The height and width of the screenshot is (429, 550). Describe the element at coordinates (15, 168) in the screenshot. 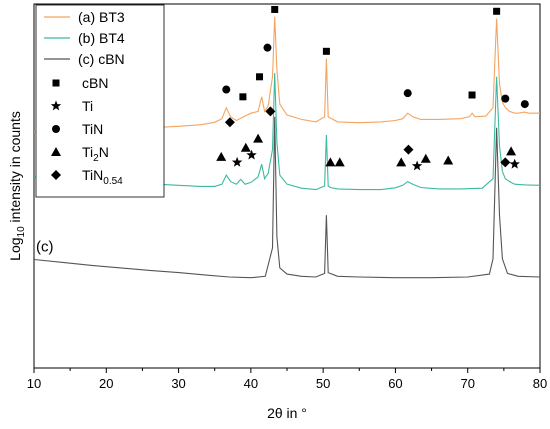

I see `y-axis-title-suffix: intensity in counts` at that location.